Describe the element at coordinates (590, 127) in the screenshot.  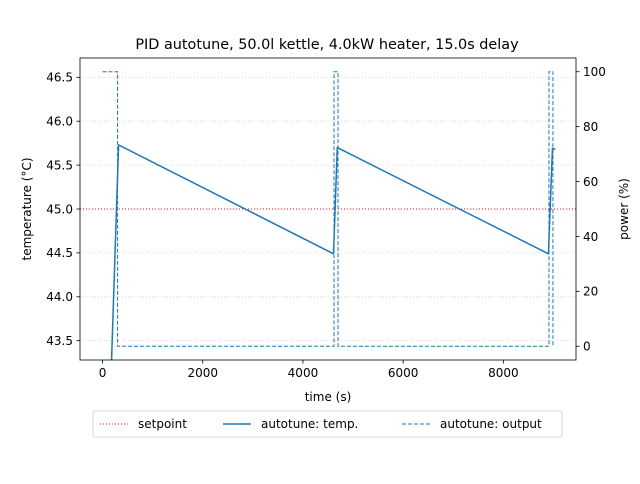
I see `y2-tick-label: 80` at that location.